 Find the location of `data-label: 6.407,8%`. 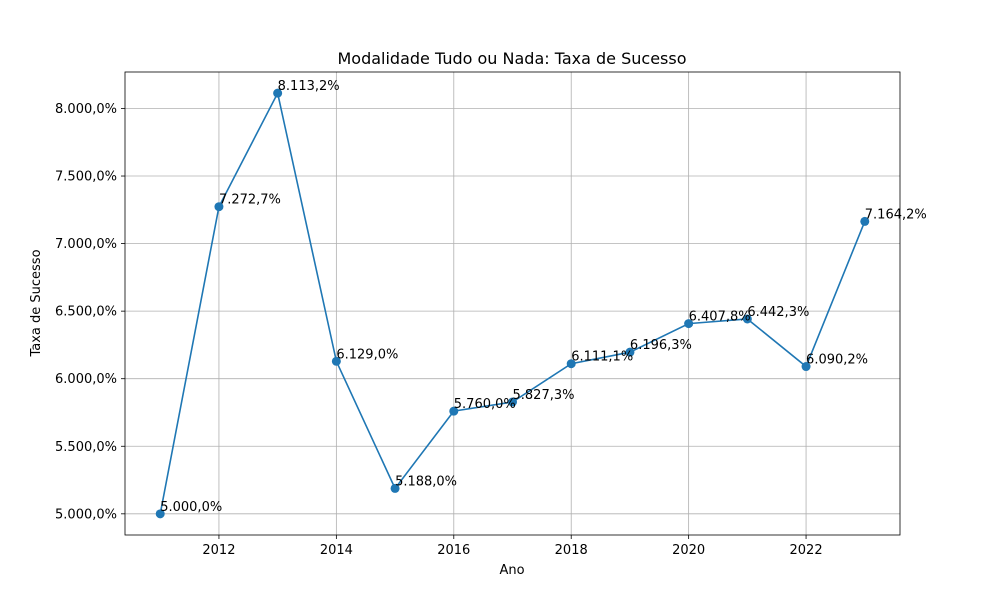

data-label: 6.407,8% is located at coordinates (720, 317).